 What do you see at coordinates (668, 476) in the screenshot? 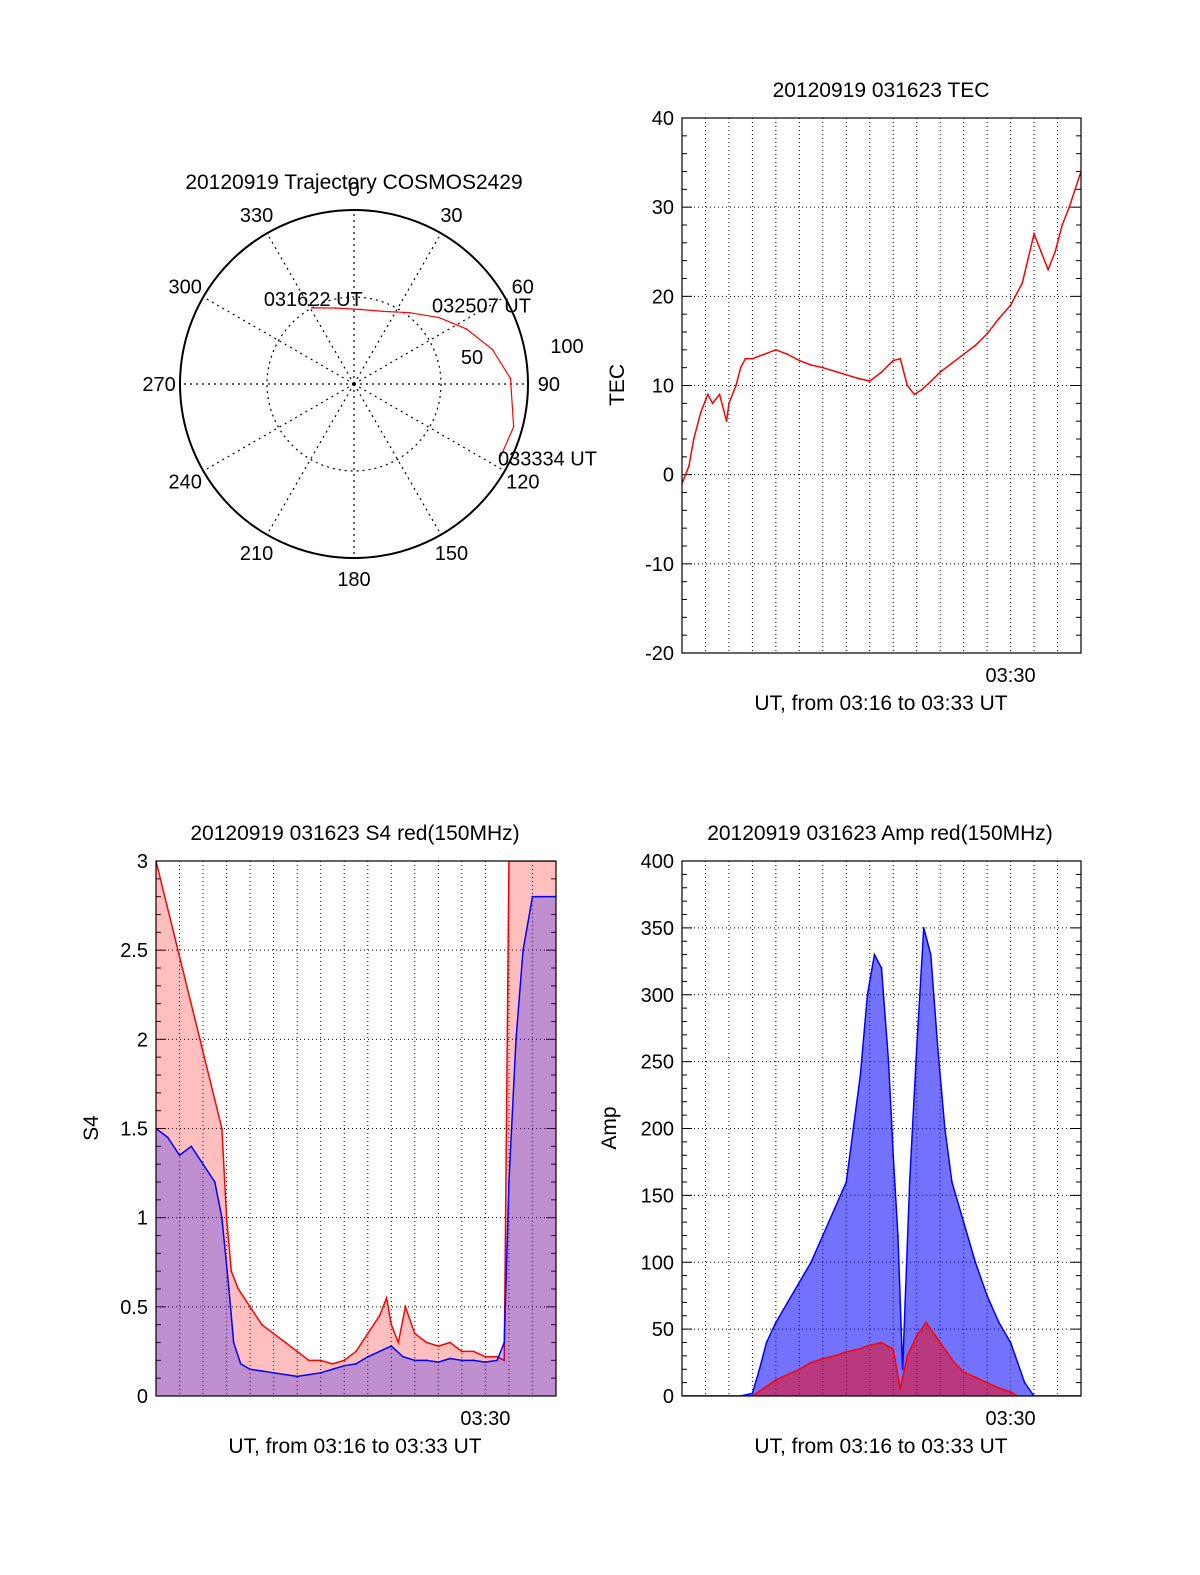
I see `tec-ytick-label: 0` at bounding box center [668, 476].